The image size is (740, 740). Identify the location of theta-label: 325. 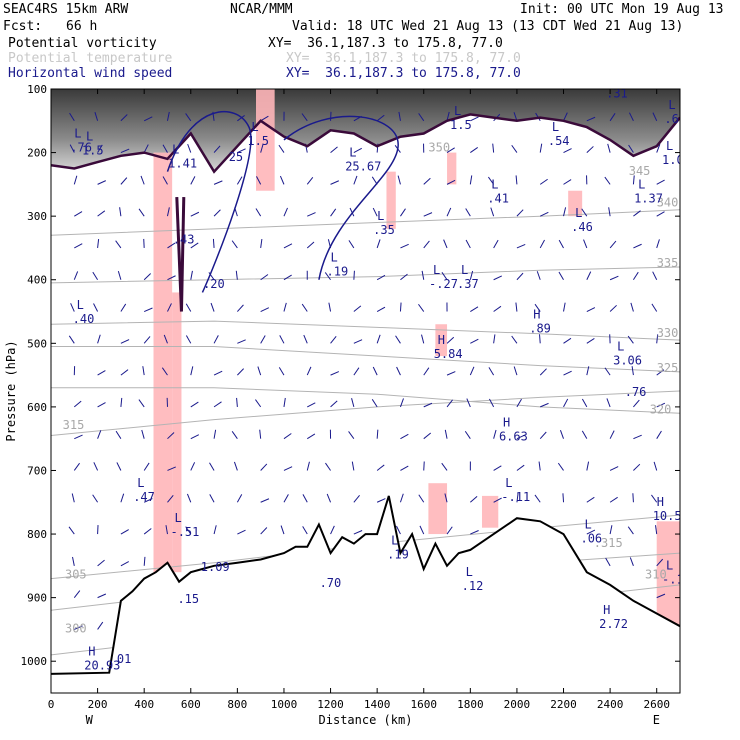
(668, 368).